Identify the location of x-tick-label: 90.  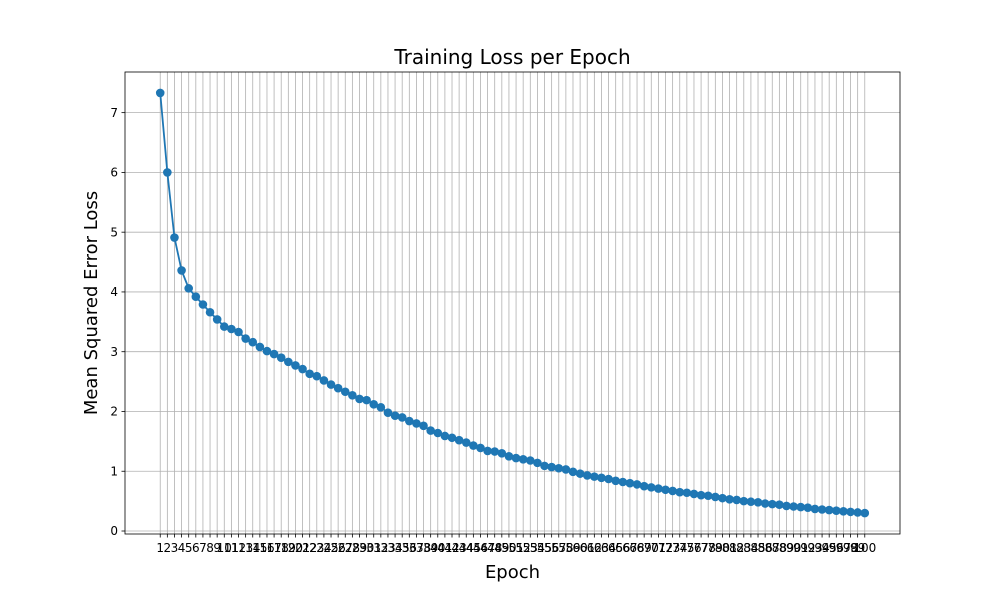
(793, 548).